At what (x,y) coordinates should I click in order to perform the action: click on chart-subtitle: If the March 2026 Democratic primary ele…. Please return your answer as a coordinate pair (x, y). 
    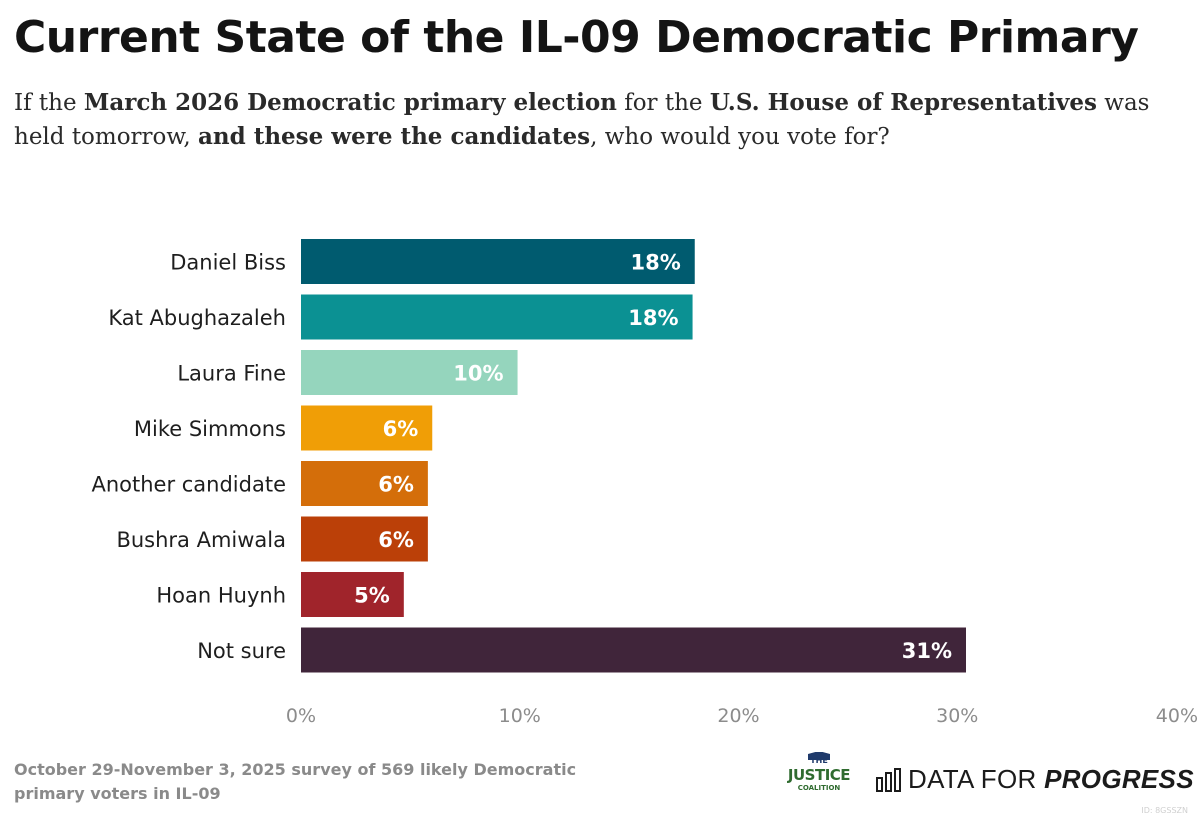
    Looking at the image, I should click on (582, 119).